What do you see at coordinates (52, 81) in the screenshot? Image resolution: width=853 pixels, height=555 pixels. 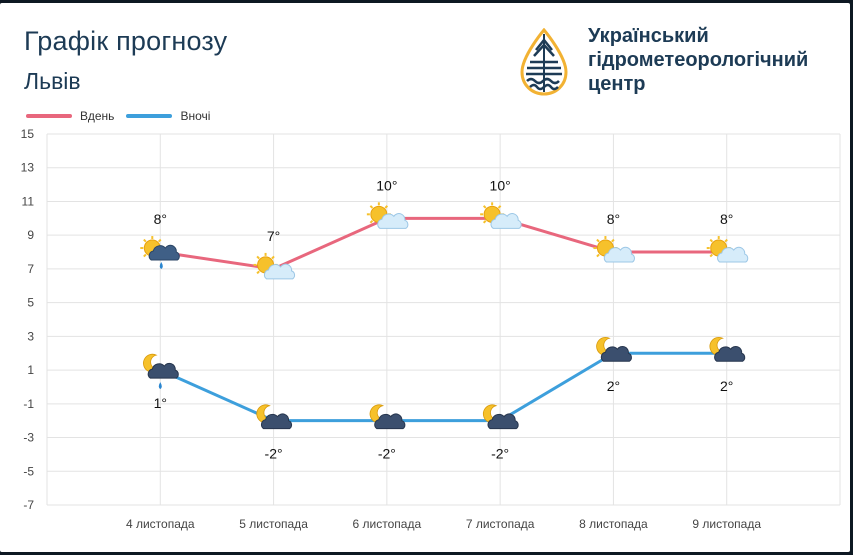 I see `city-name: Львів` at bounding box center [52, 81].